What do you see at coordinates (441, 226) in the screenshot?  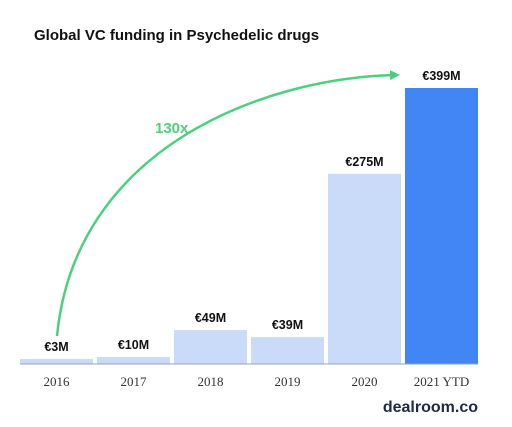 I see `bar-2021-ytd` at bounding box center [441, 226].